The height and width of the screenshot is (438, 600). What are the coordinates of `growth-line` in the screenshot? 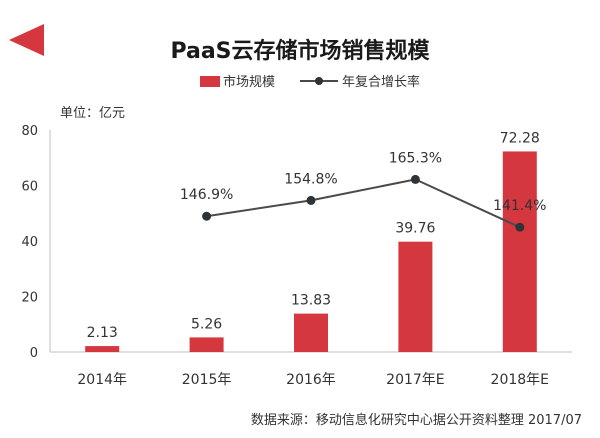 It's located at (363, 203).